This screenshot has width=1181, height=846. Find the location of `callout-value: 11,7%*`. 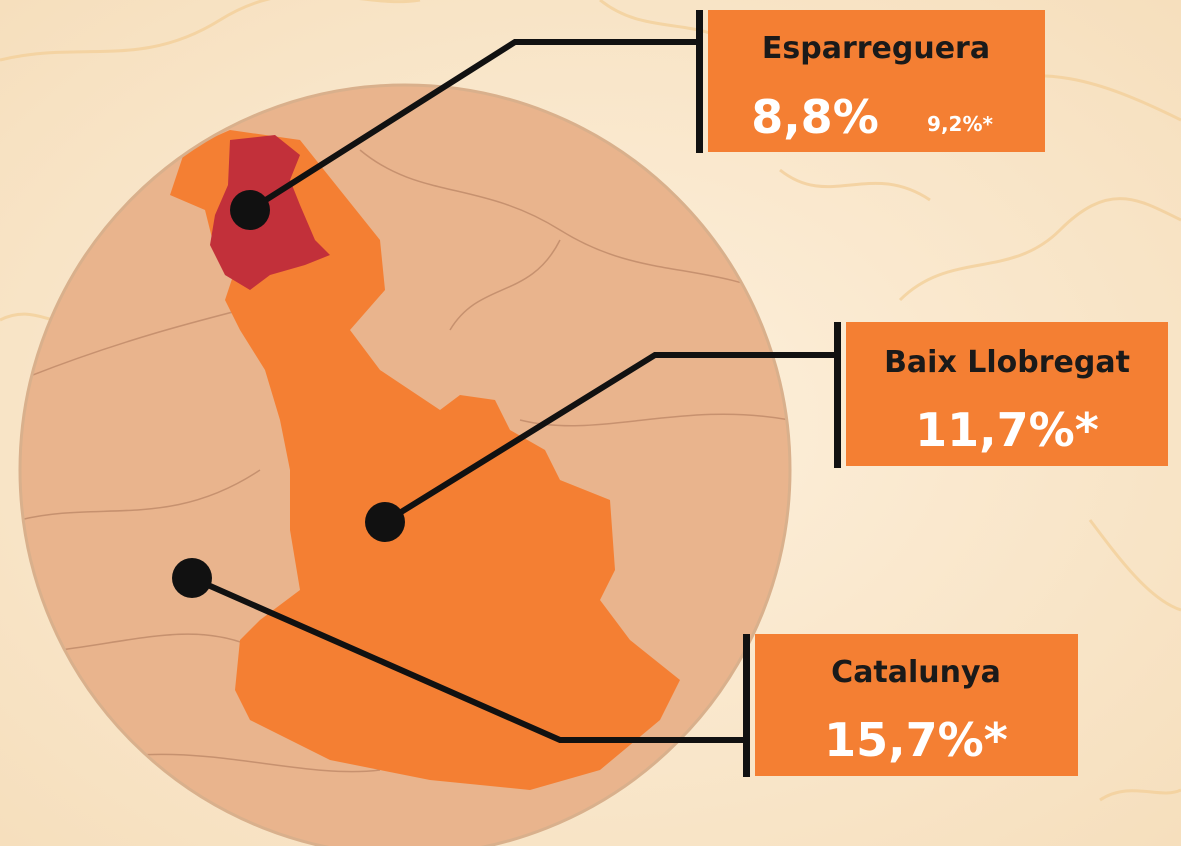

callout-value: 11,7%* is located at coordinates (1007, 430).